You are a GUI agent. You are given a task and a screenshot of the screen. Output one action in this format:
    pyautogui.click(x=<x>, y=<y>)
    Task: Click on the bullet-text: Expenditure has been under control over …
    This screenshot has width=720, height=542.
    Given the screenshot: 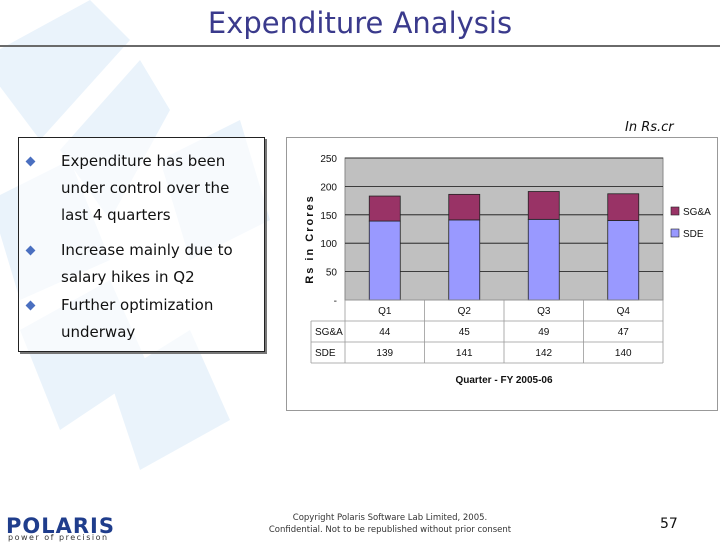 What is the action you would take?
    pyautogui.click(x=145, y=188)
    